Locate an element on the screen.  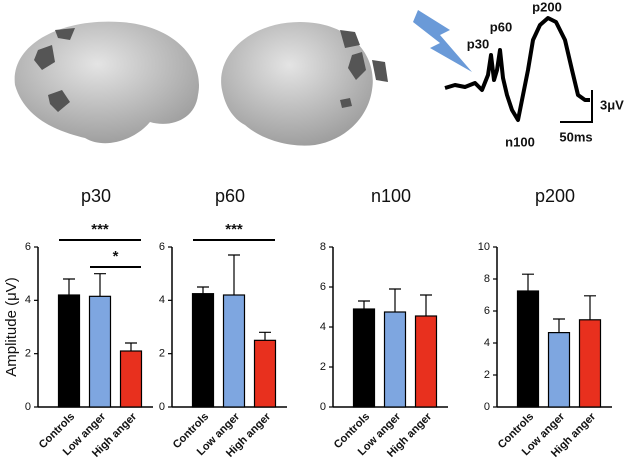
chart-title: p200 is located at coordinates (555, 196).